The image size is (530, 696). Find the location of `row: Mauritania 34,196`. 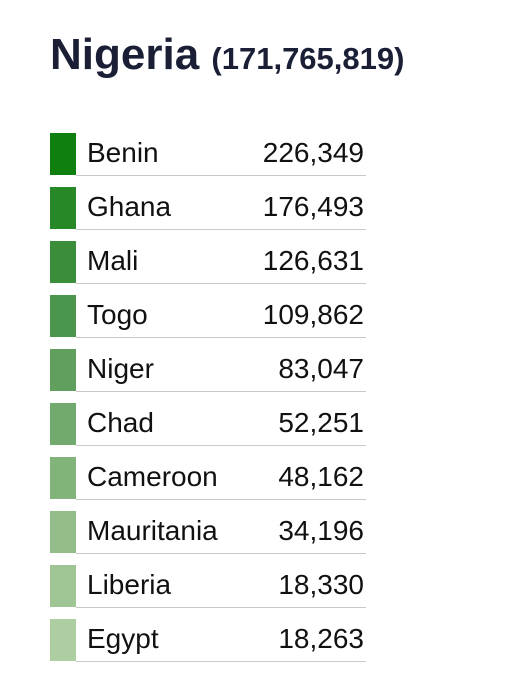

row: Mauritania 34,196 is located at coordinates (210, 534).